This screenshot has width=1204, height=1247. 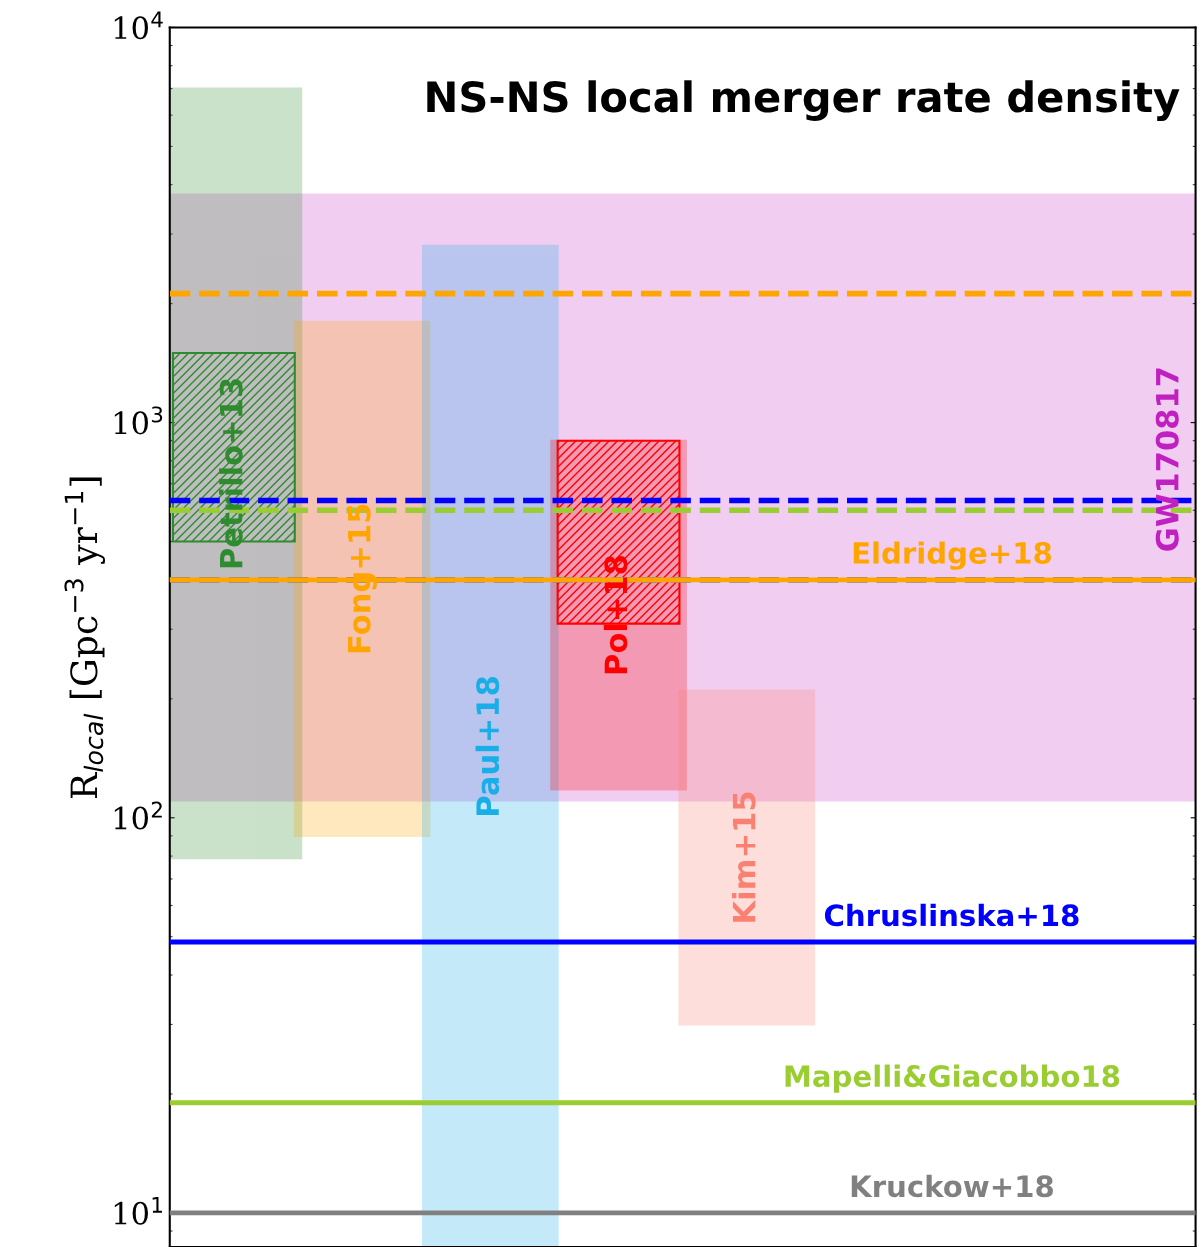 I want to click on series-label: Kim+15, so click(x=743, y=857).